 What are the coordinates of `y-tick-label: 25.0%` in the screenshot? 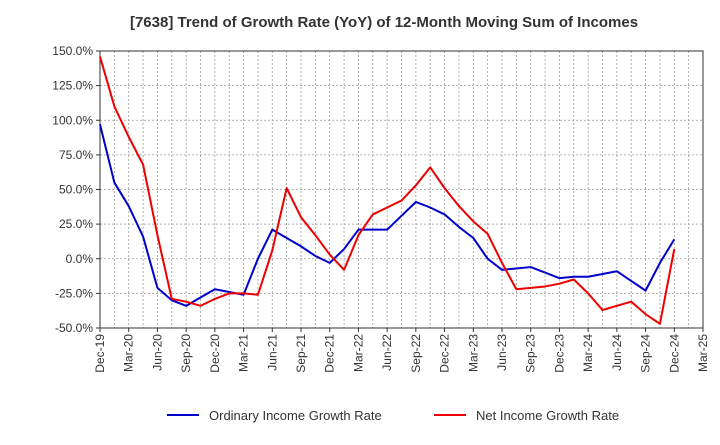 It's located at (76, 224).